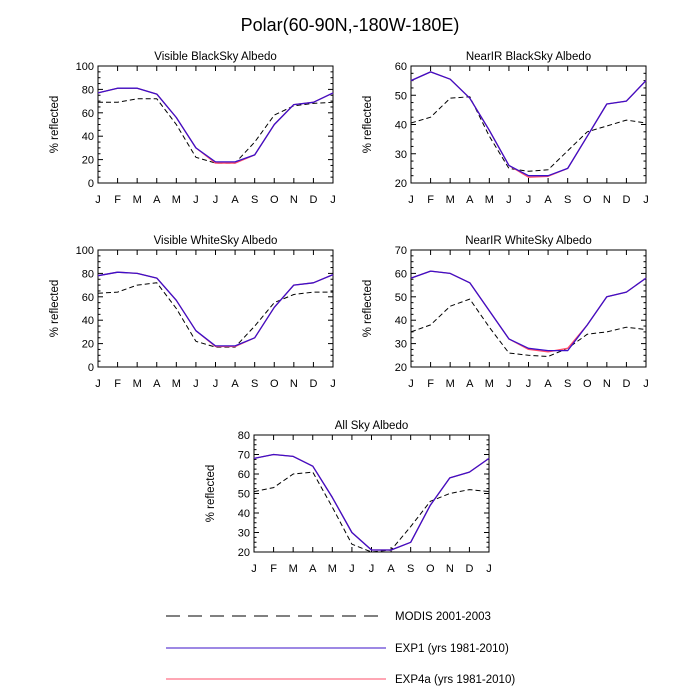 Image resolution: width=700 pixels, height=700 pixels. I want to click on legend-label: EXP4a (yrs 1981-2010), so click(455, 680).